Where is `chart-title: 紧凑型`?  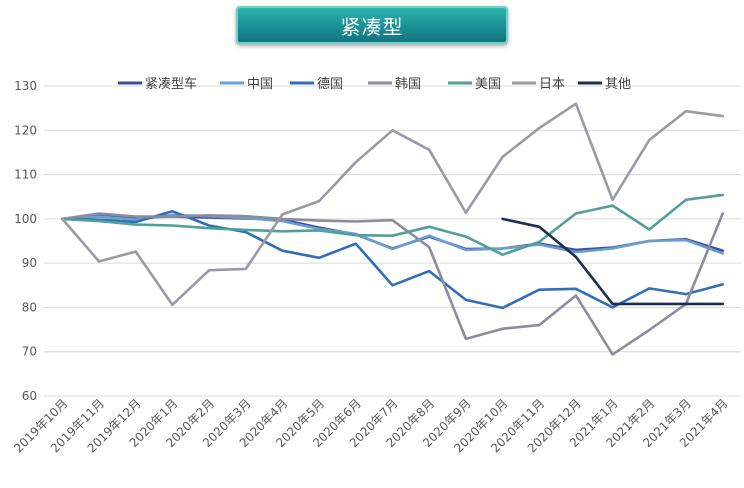
chart-title: 紧凑型 is located at coordinates (372, 26).